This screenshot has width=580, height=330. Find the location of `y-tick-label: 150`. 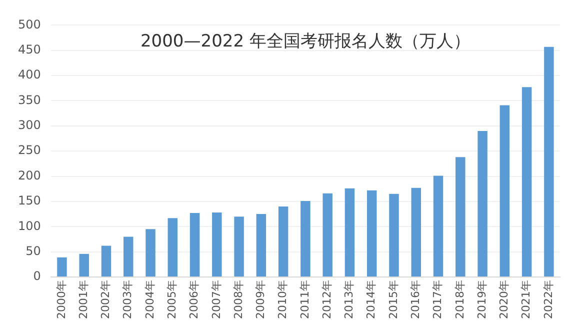

y-tick-label: 150 is located at coordinates (29, 201).